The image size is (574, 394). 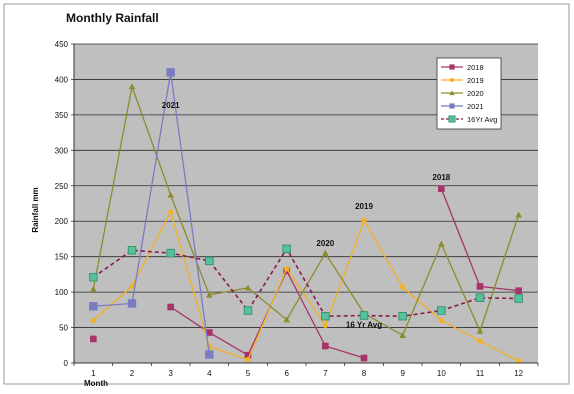 What do you see at coordinates (35, 209) in the screenshot?
I see `y-axis-label: Rainfall mm` at bounding box center [35, 209].